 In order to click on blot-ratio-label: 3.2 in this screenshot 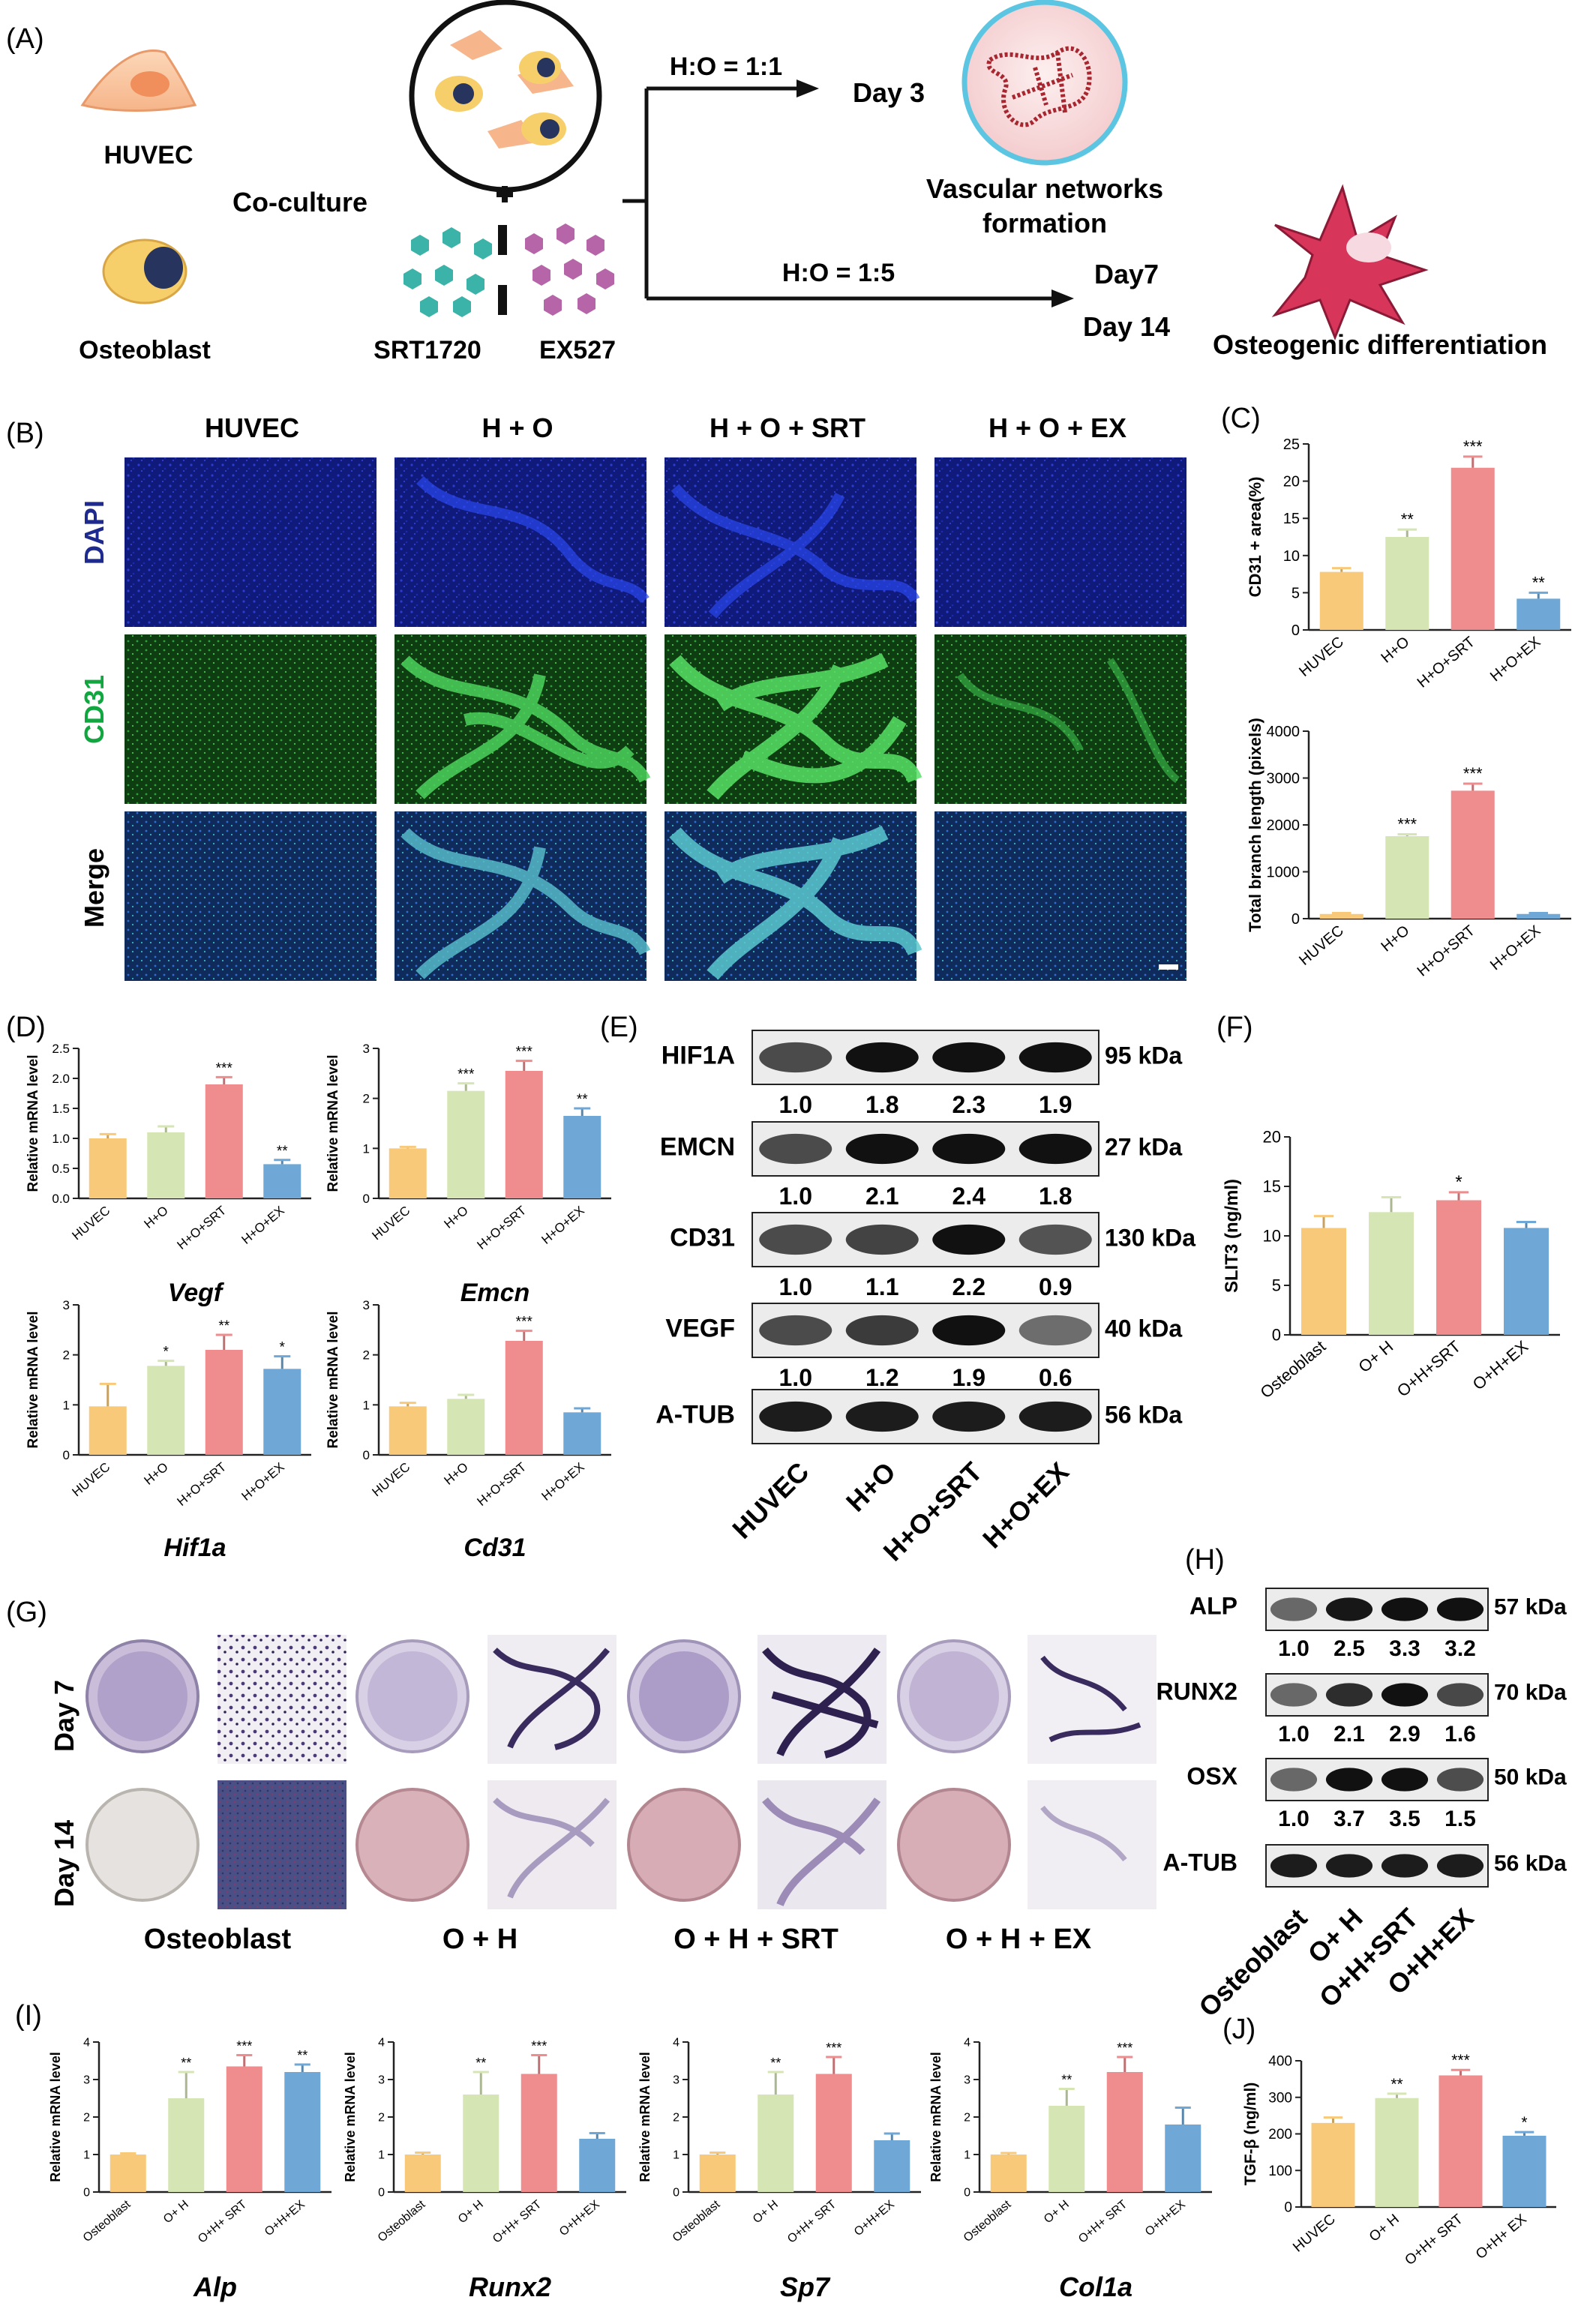, I will do `click(1460, 1648)`.